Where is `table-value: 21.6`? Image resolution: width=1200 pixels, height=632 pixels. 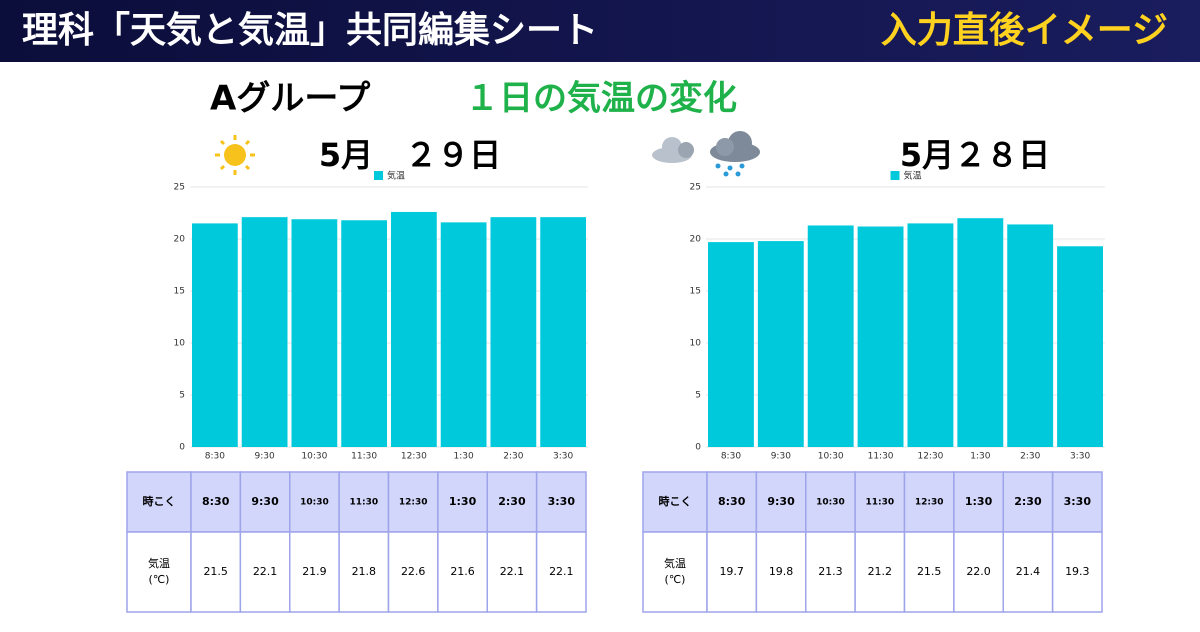 table-value: 21.6 is located at coordinates (462, 571).